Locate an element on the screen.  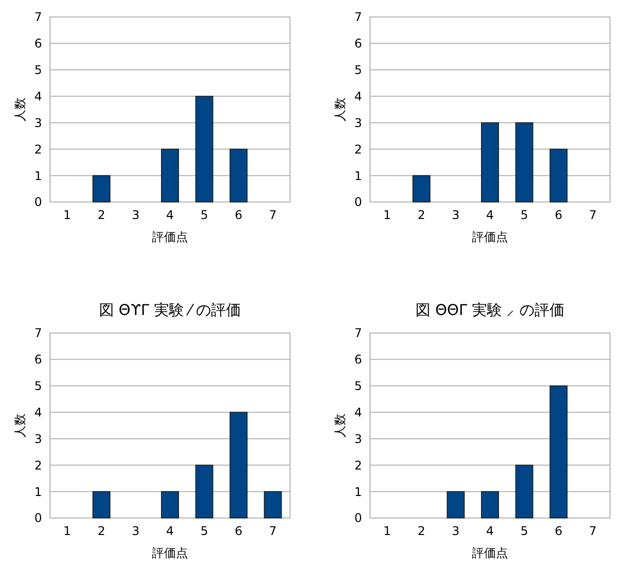
chart-title: 図 ΘΘΓ 実験 ⸝ の評価 is located at coordinates (490, 310).